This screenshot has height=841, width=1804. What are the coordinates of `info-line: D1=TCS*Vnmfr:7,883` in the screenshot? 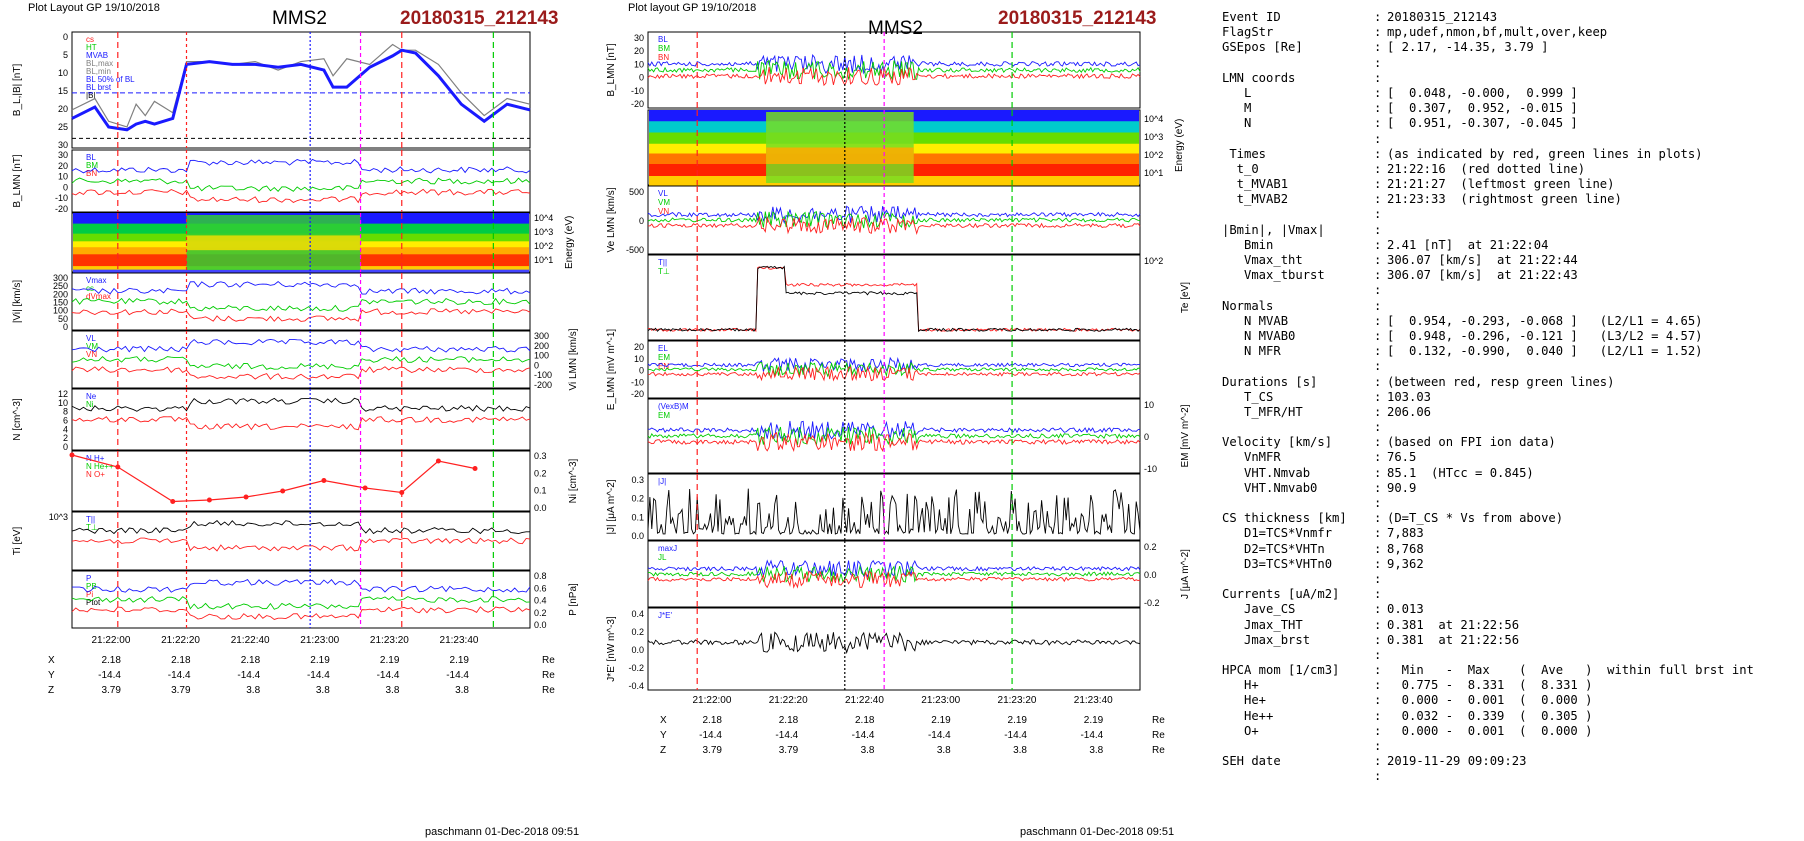 It's located at (1512, 533).